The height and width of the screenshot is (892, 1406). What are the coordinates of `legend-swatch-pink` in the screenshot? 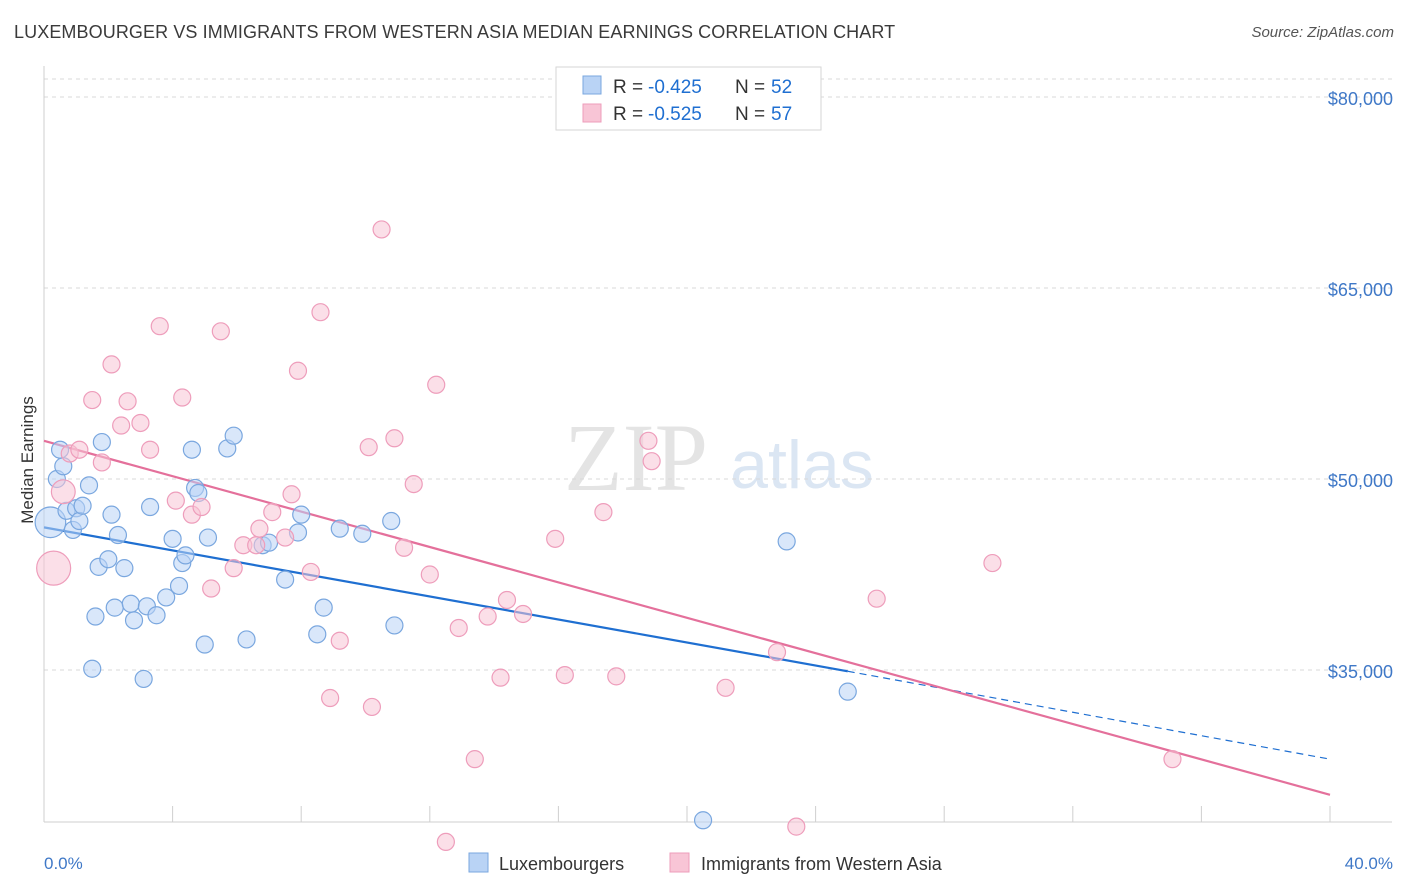 It's located at (592, 113).